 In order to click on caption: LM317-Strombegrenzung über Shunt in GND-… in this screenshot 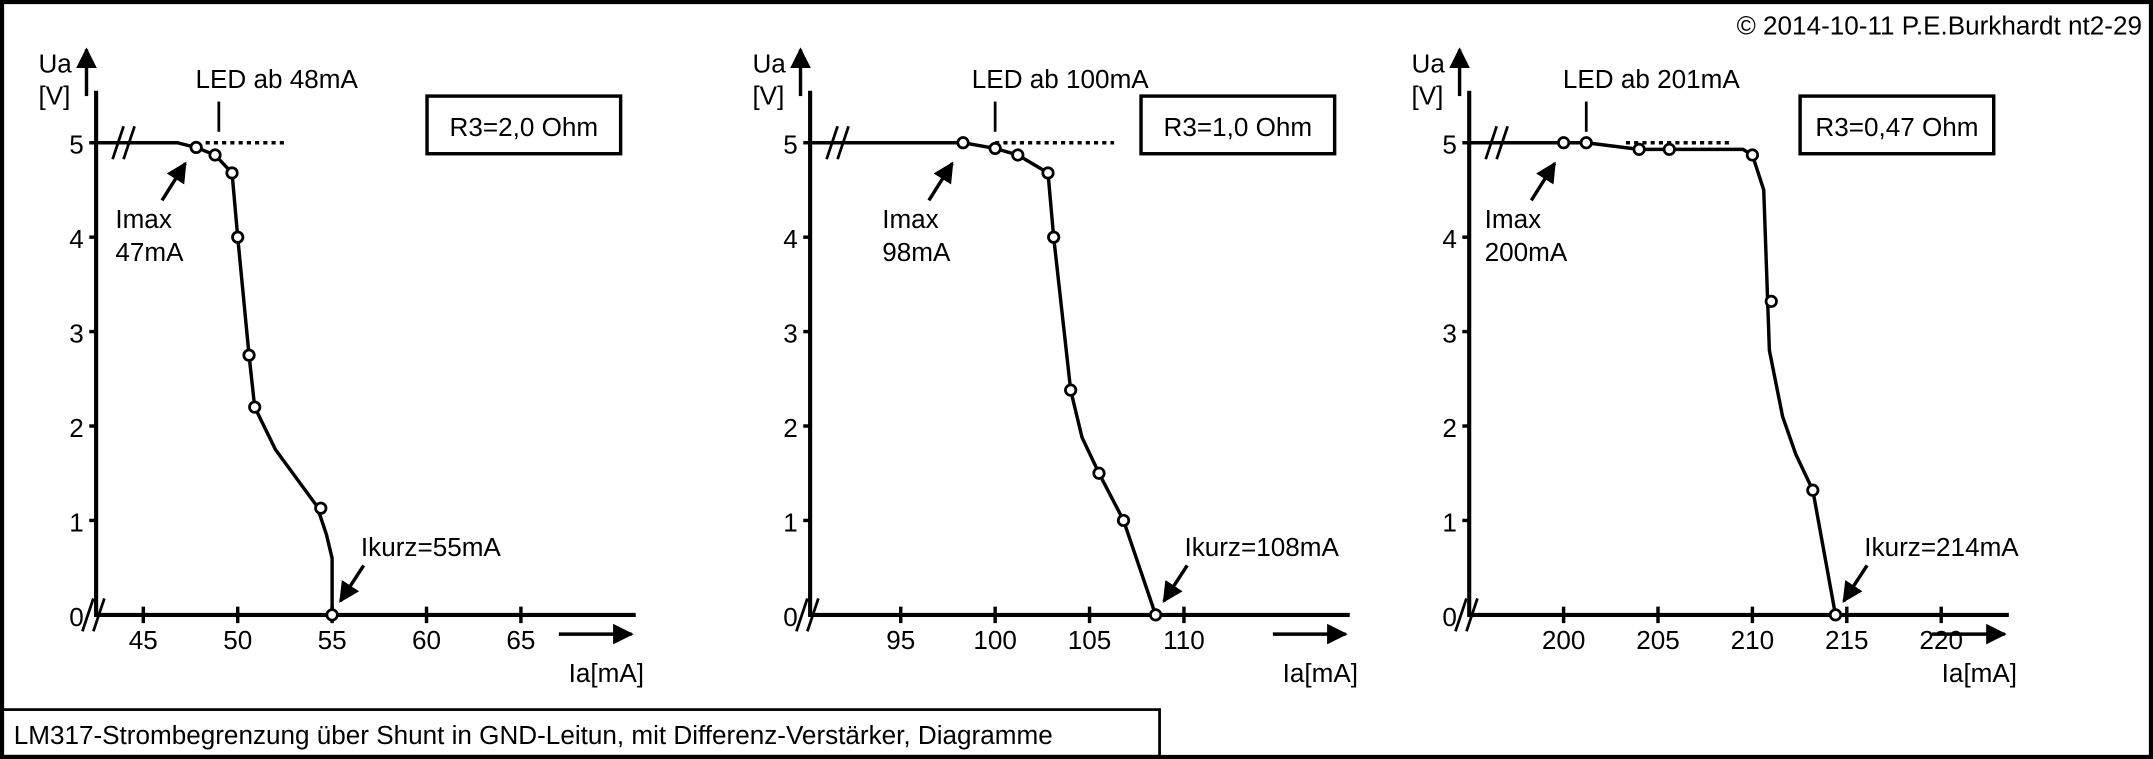, I will do `click(533, 735)`.